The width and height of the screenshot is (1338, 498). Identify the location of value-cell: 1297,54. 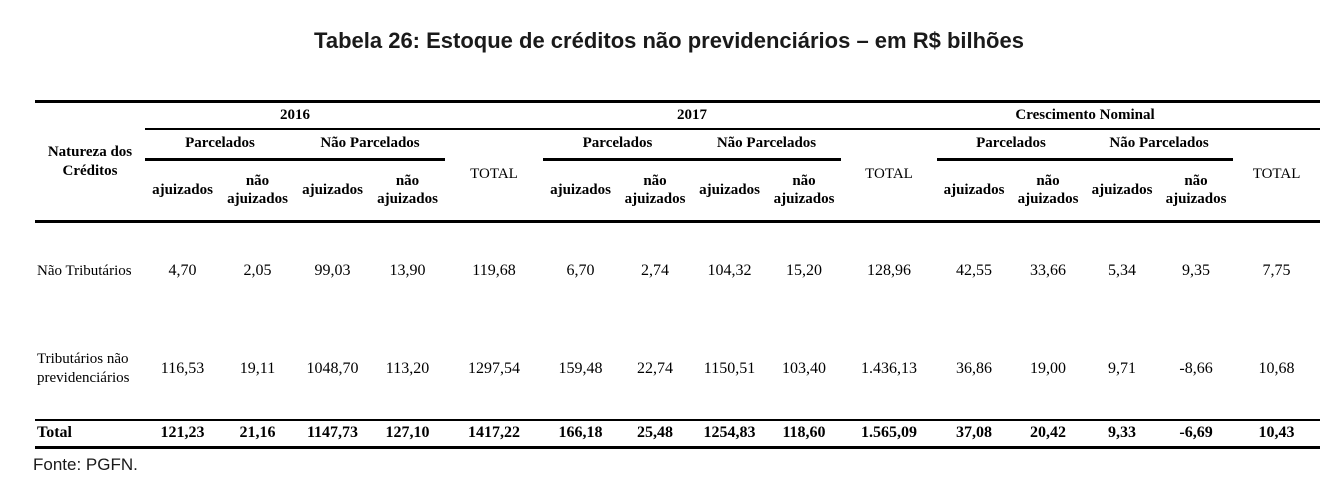
(494, 368).